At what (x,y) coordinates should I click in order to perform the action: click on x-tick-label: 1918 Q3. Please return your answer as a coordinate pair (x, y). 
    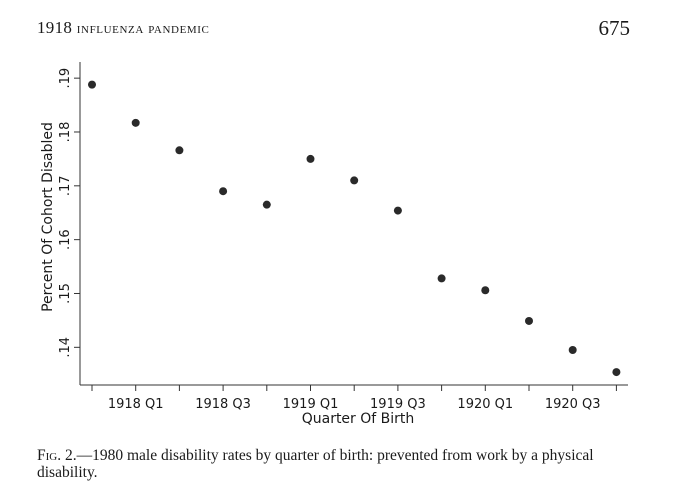
    Looking at the image, I should click on (223, 404).